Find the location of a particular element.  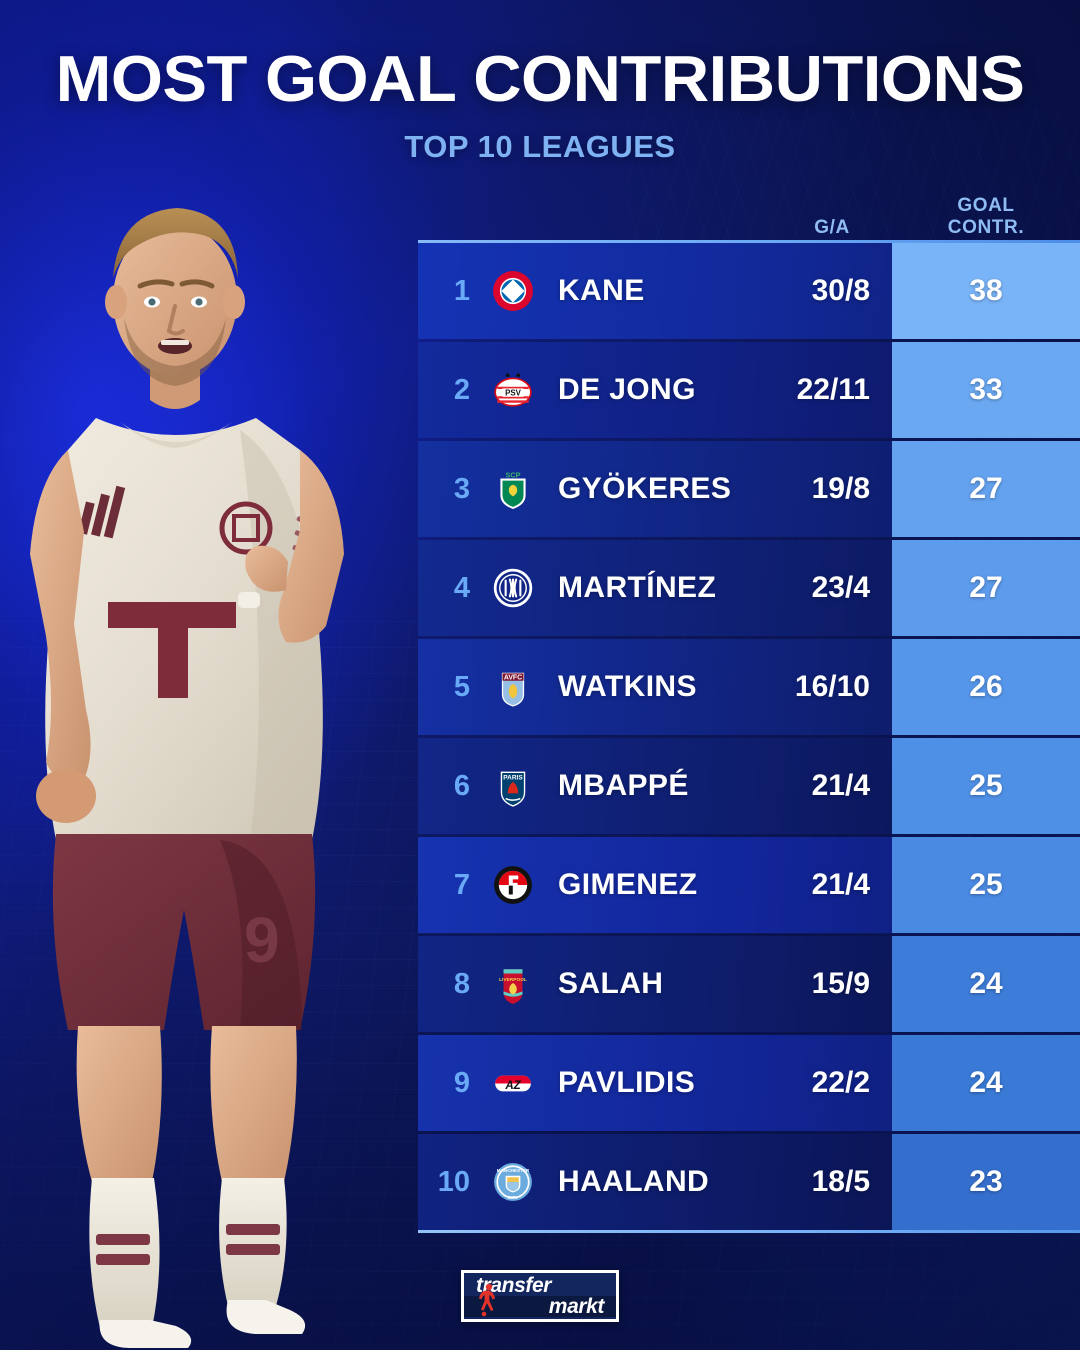

footer: transfer markt is located at coordinates (540, 1296).